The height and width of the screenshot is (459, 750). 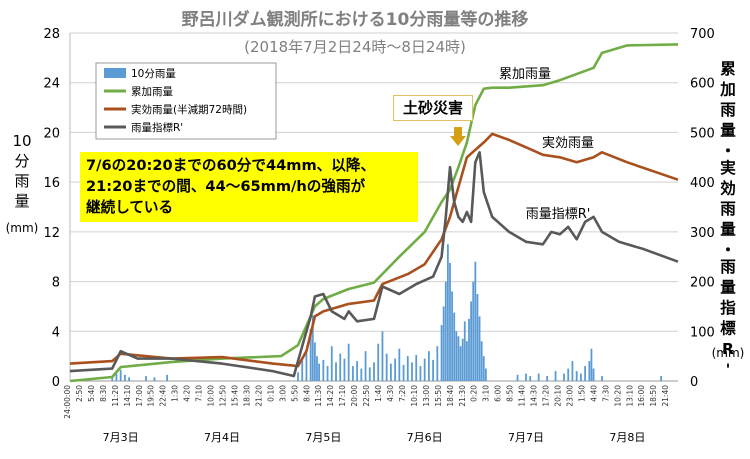 I want to click on x-tick-label: 1:40, so click(x=378, y=393).